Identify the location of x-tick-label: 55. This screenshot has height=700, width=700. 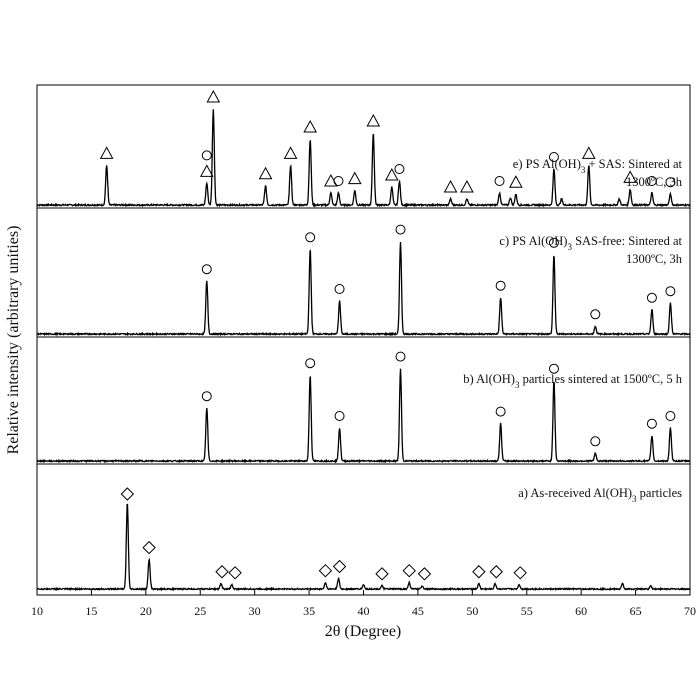
(527, 611).